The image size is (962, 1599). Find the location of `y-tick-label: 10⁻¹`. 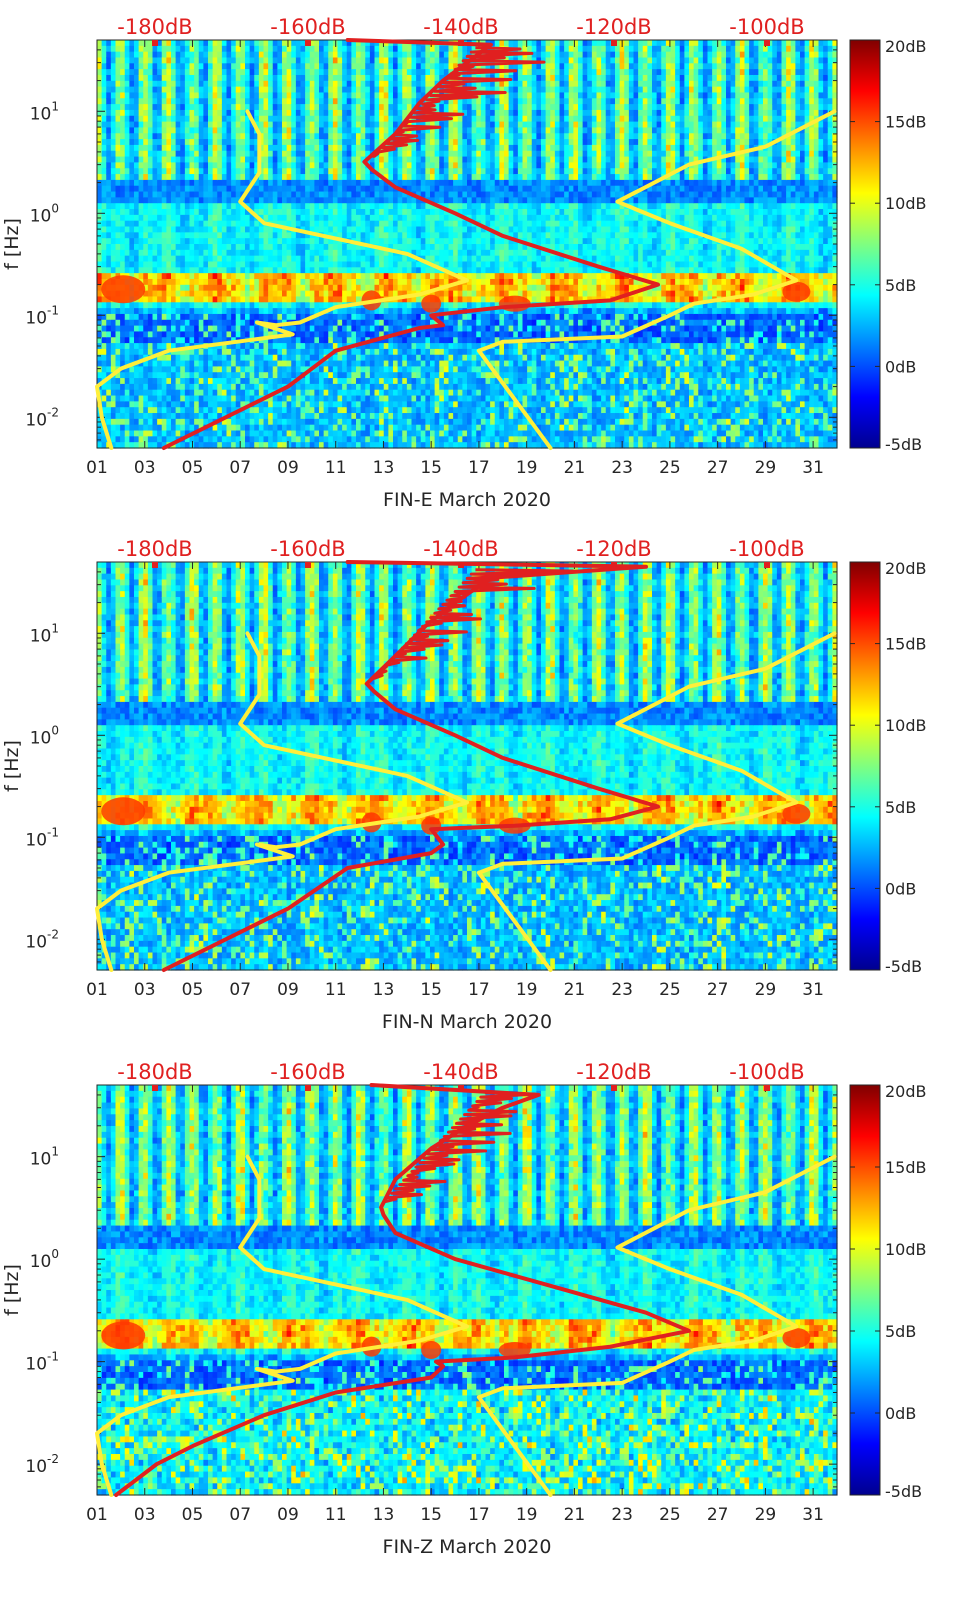

y-tick-label: 10⁻¹ is located at coordinates (42, 315).